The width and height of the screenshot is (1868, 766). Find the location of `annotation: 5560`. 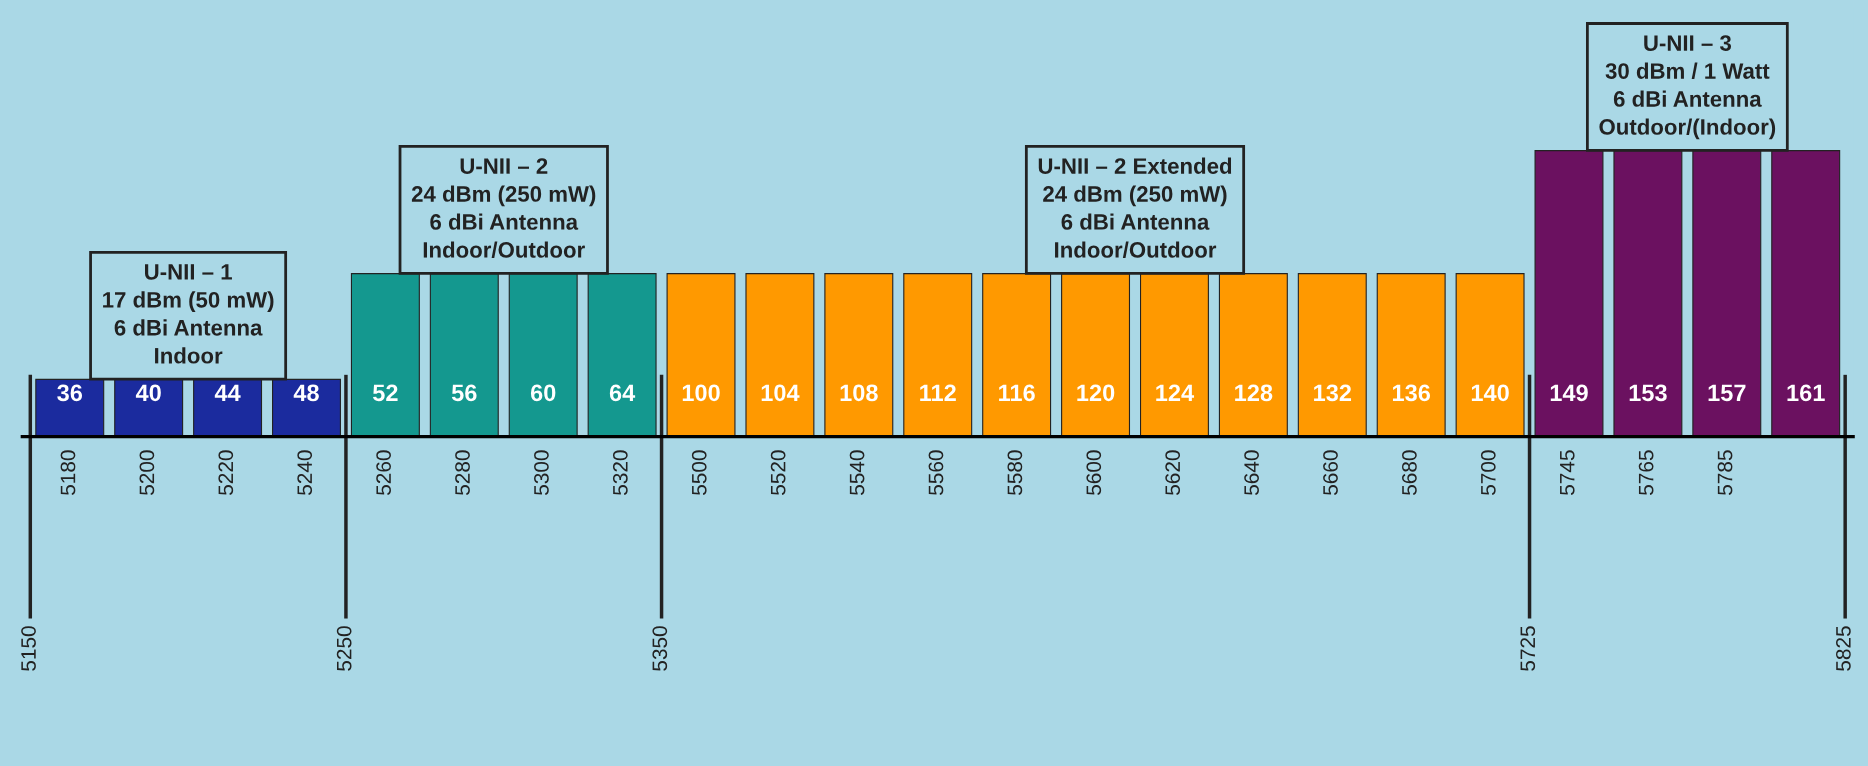

annotation: 5560 is located at coordinates (936, 472).